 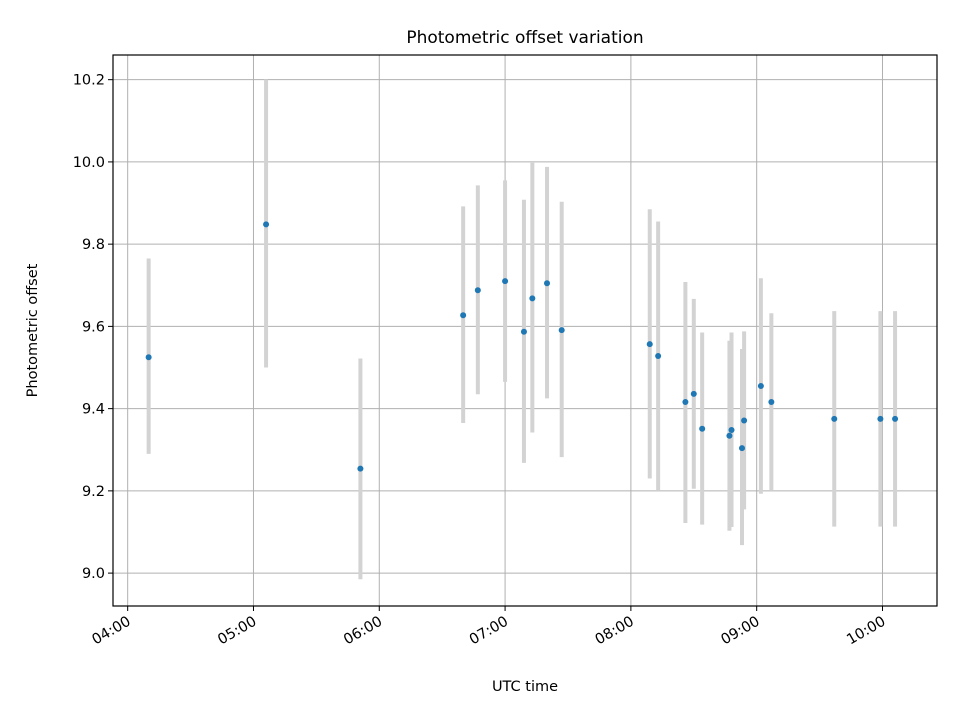 What do you see at coordinates (489, 631) in the screenshot?
I see `x-tick-label: 07:00` at bounding box center [489, 631].